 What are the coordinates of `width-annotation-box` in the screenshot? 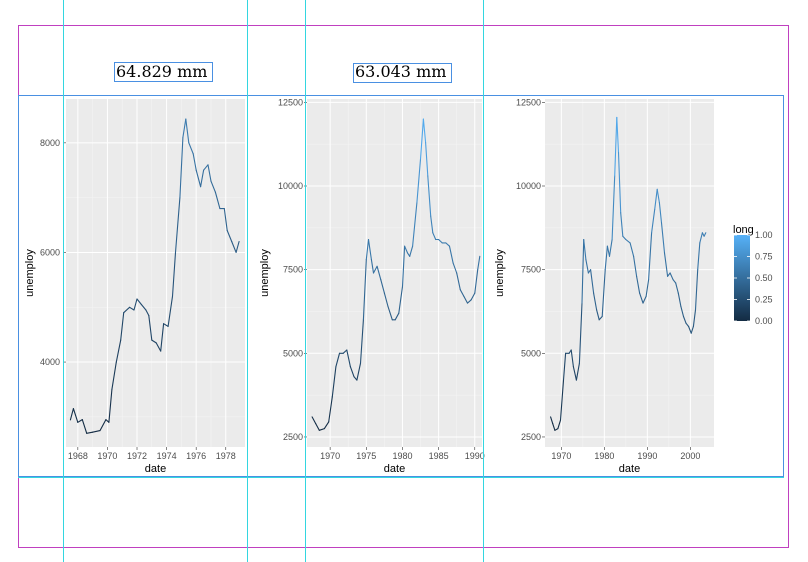 It's located at (402, 73).